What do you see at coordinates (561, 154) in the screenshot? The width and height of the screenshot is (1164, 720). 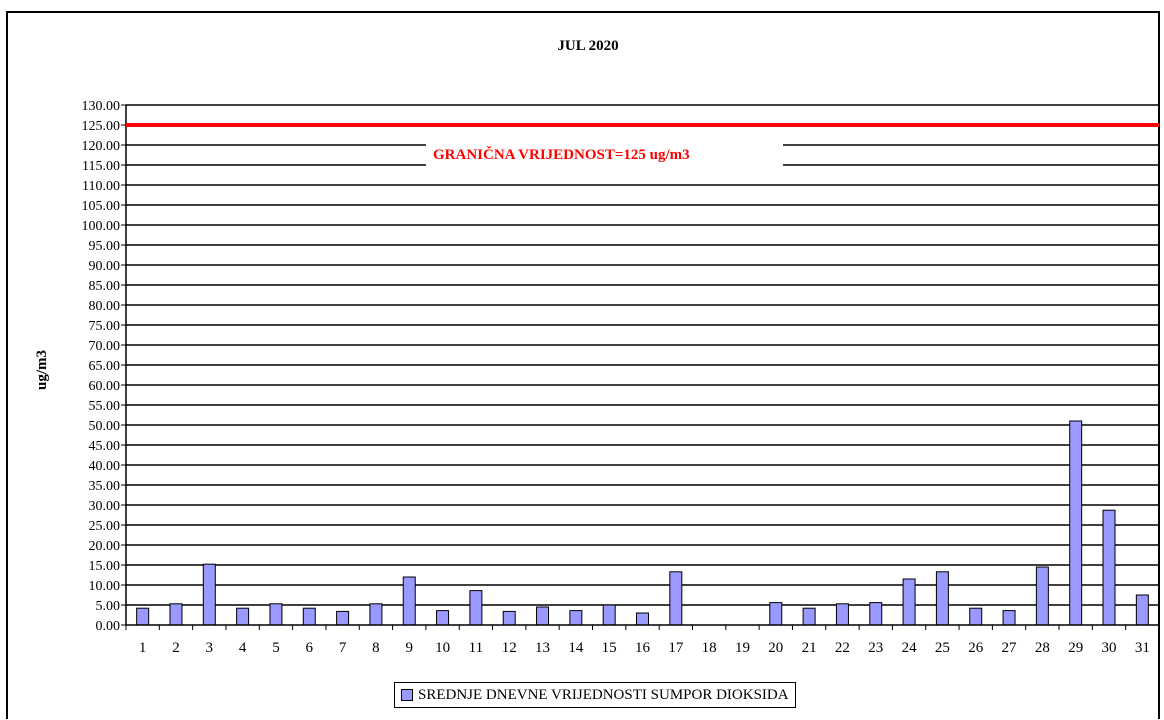 I see `limit-line-label: GRANIČNA VRIJEDNOST=125 ug/m3` at bounding box center [561, 154].